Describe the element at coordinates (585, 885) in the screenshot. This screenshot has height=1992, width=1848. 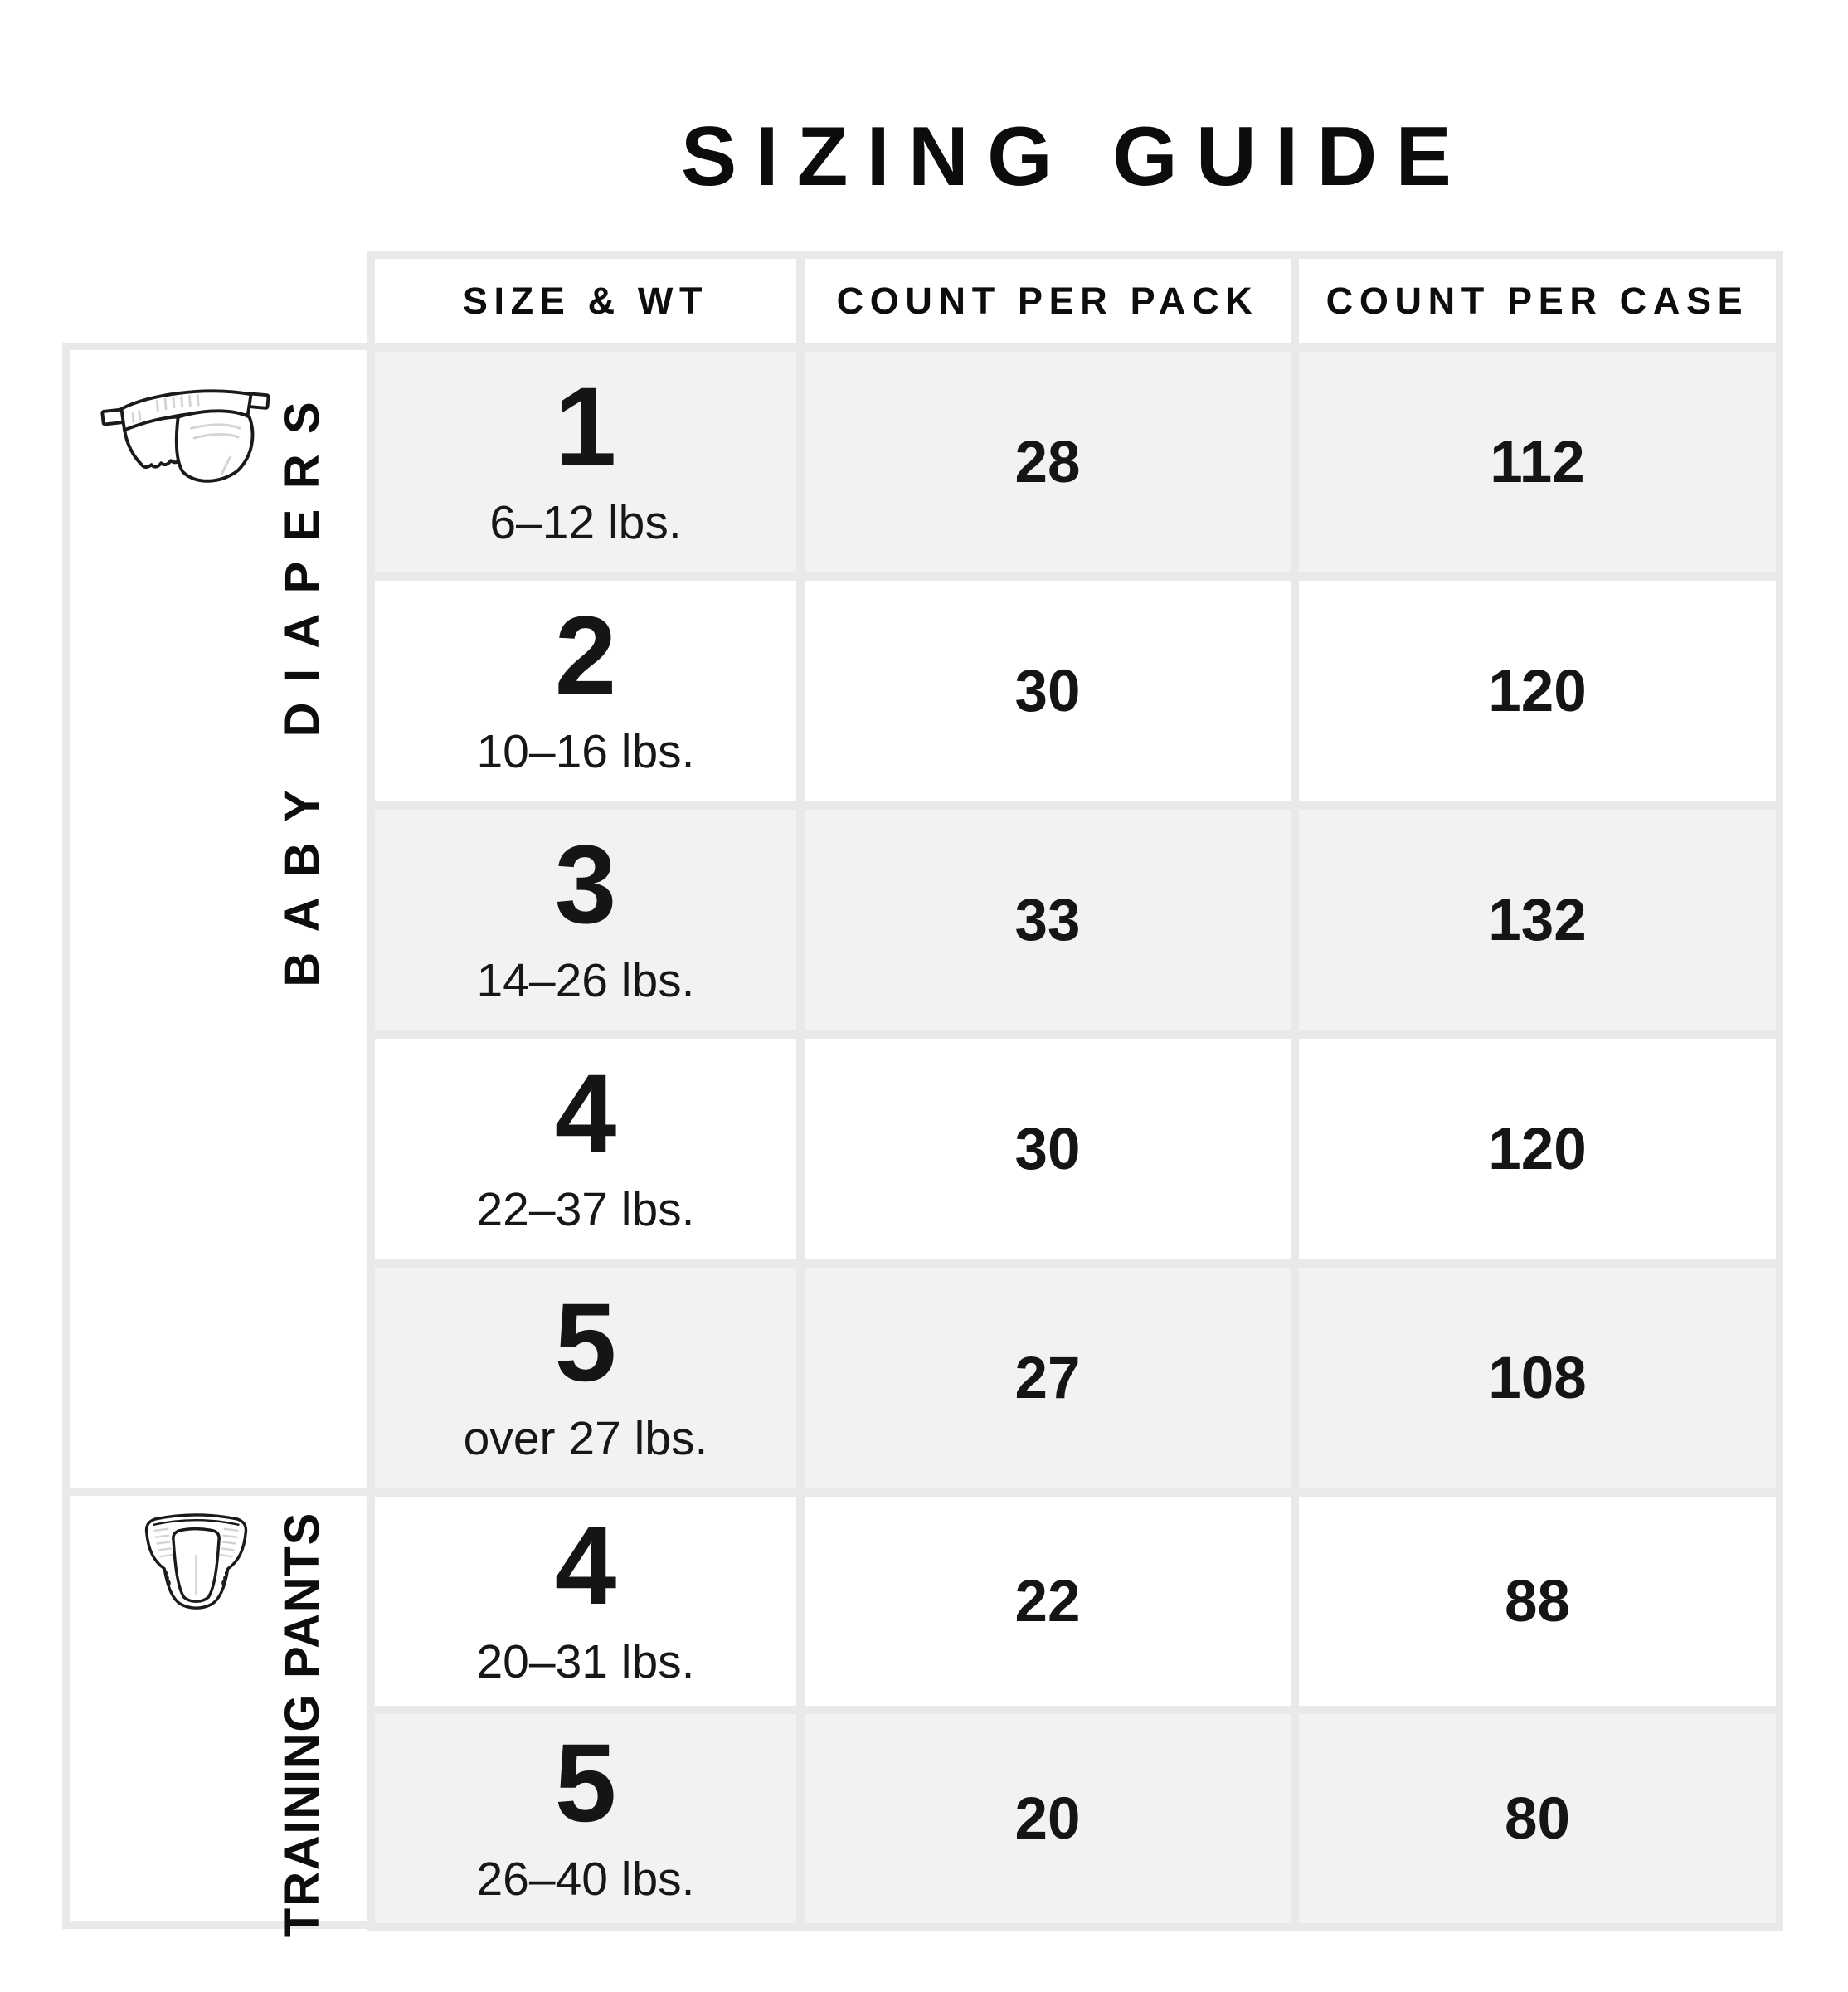
I see `size-number: 3` at that location.